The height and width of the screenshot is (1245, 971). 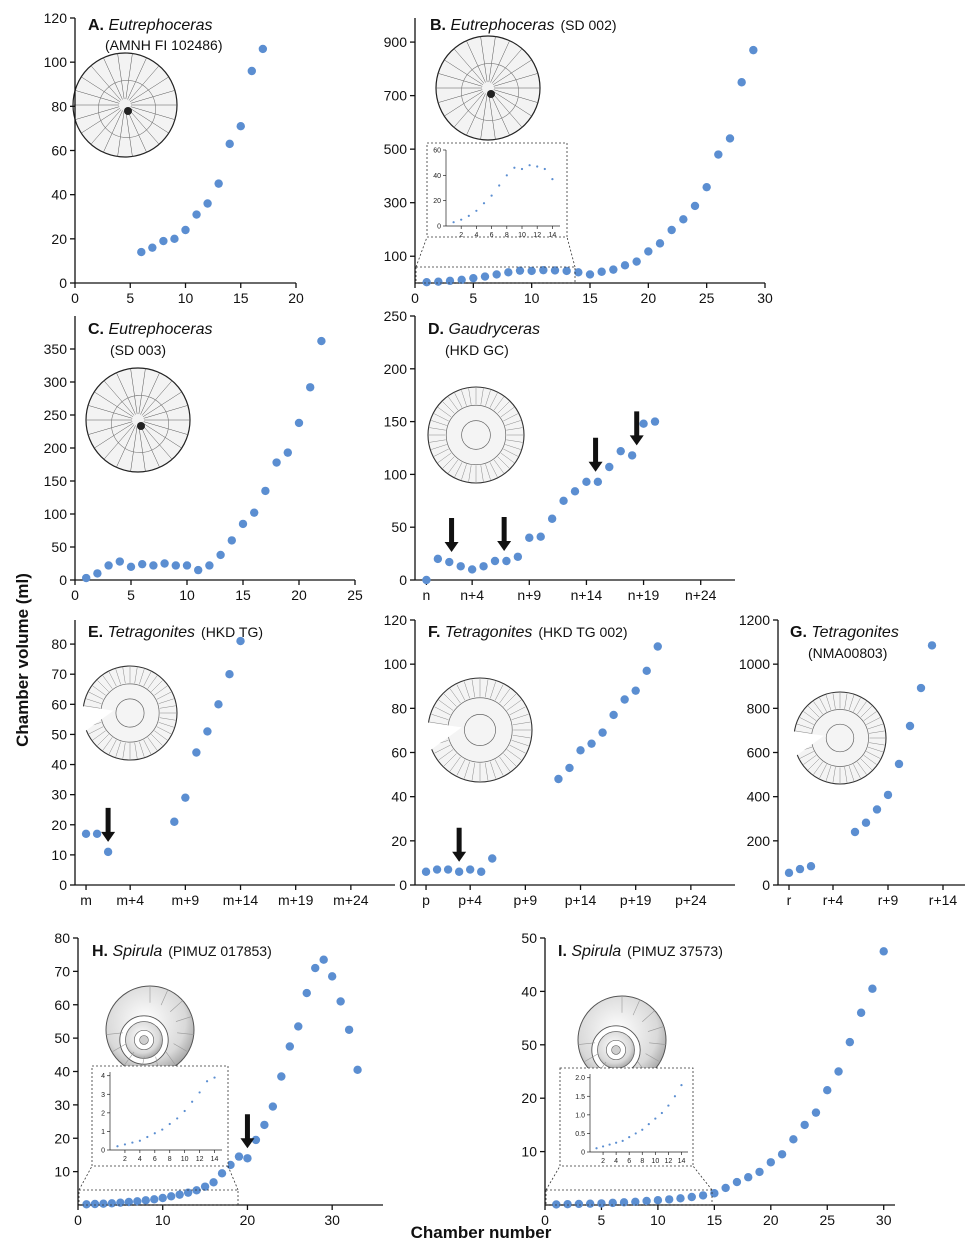 What do you see at coordinates (62, 1105) in the screenshot?
I see `y-tick-label: 30` at bounding box center [62, 1105].